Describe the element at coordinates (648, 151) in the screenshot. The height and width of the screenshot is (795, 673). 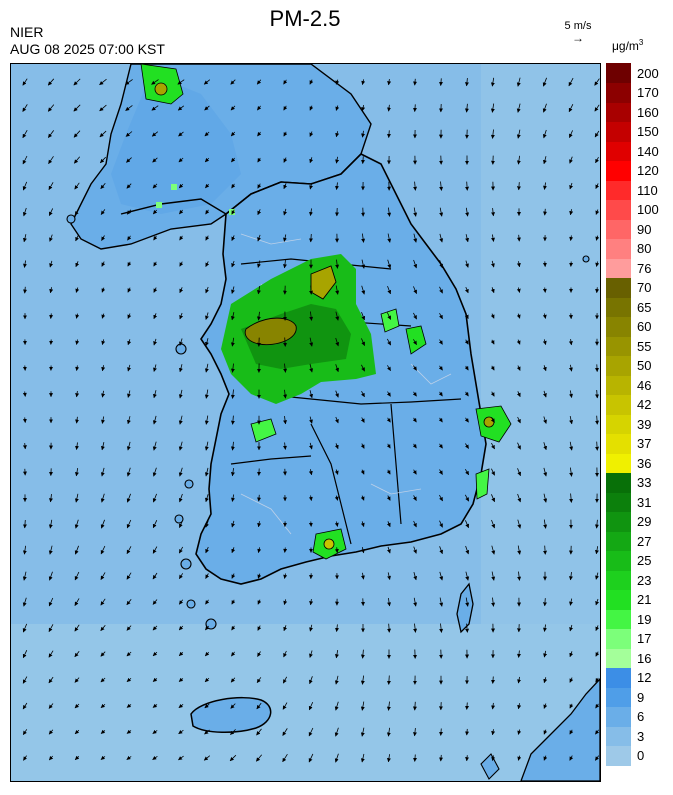
I see `legend-tick: 140` at that location.